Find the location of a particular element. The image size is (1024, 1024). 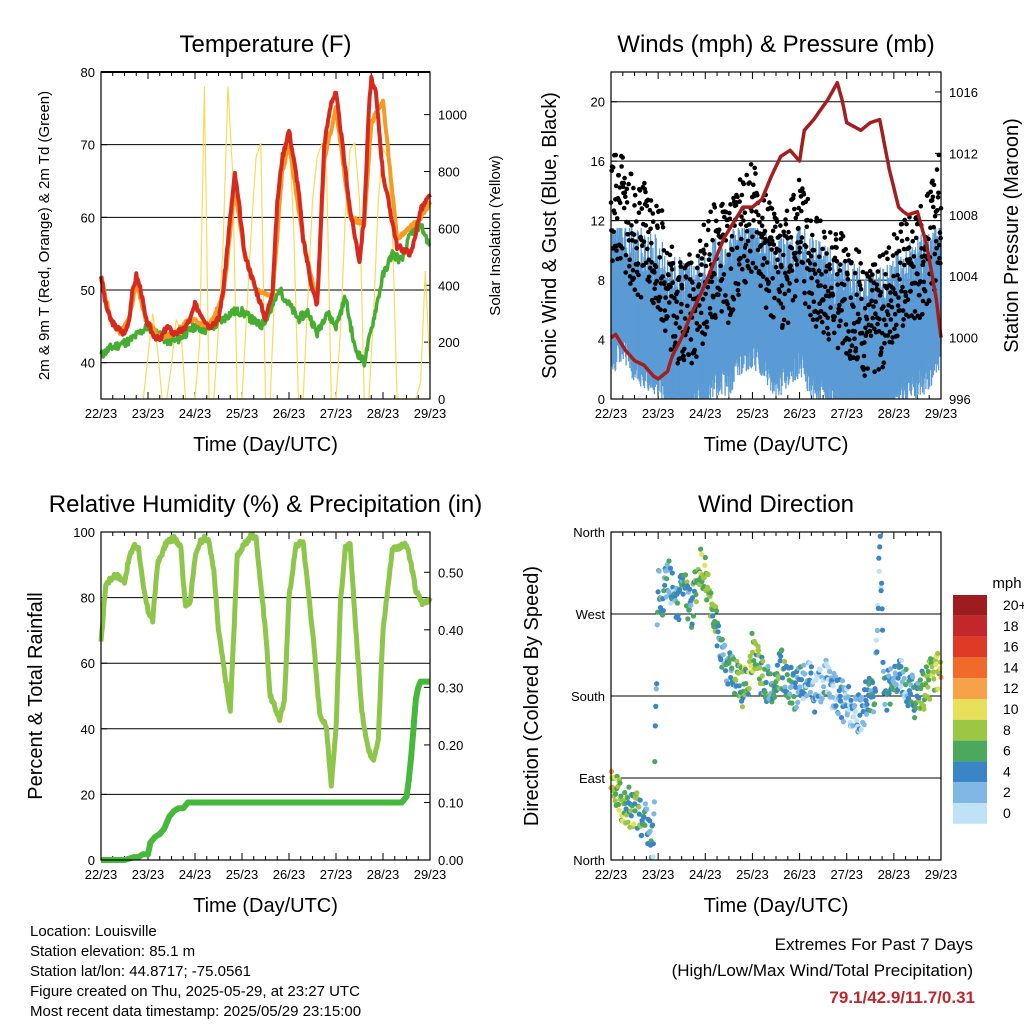

x-tick-label-1-4: 26/23 is located at coordinates (799, 413).